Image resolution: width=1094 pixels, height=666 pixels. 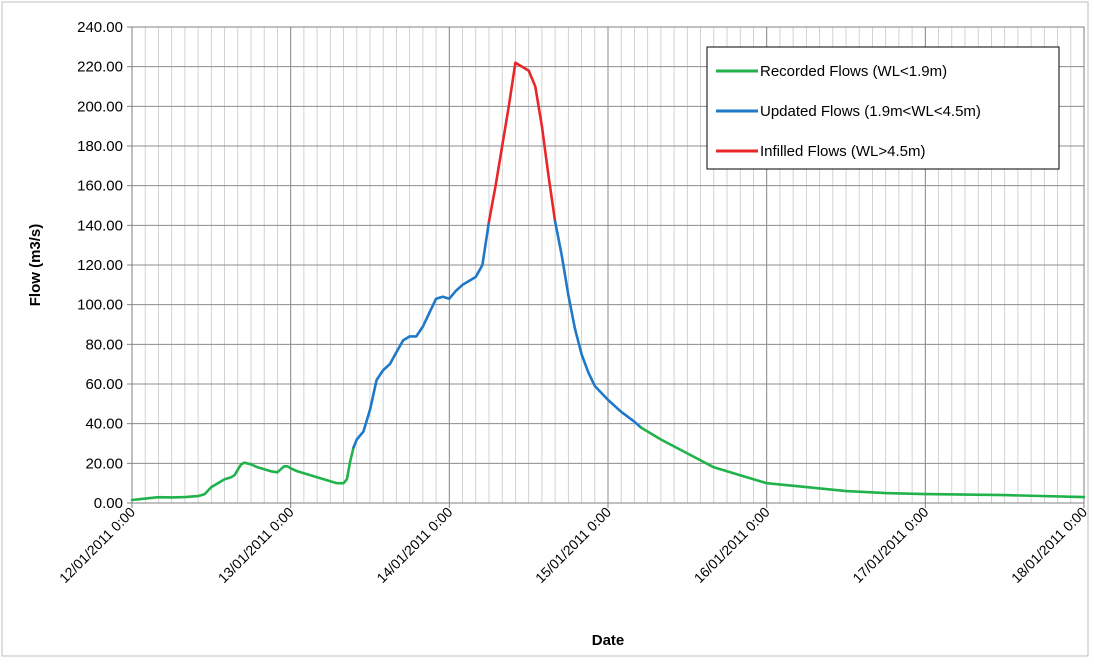 What do you see at coordinates (100, 67) in the screenshot?
I see `y-tick-label: 220.00` at bounding box center [100, 67].